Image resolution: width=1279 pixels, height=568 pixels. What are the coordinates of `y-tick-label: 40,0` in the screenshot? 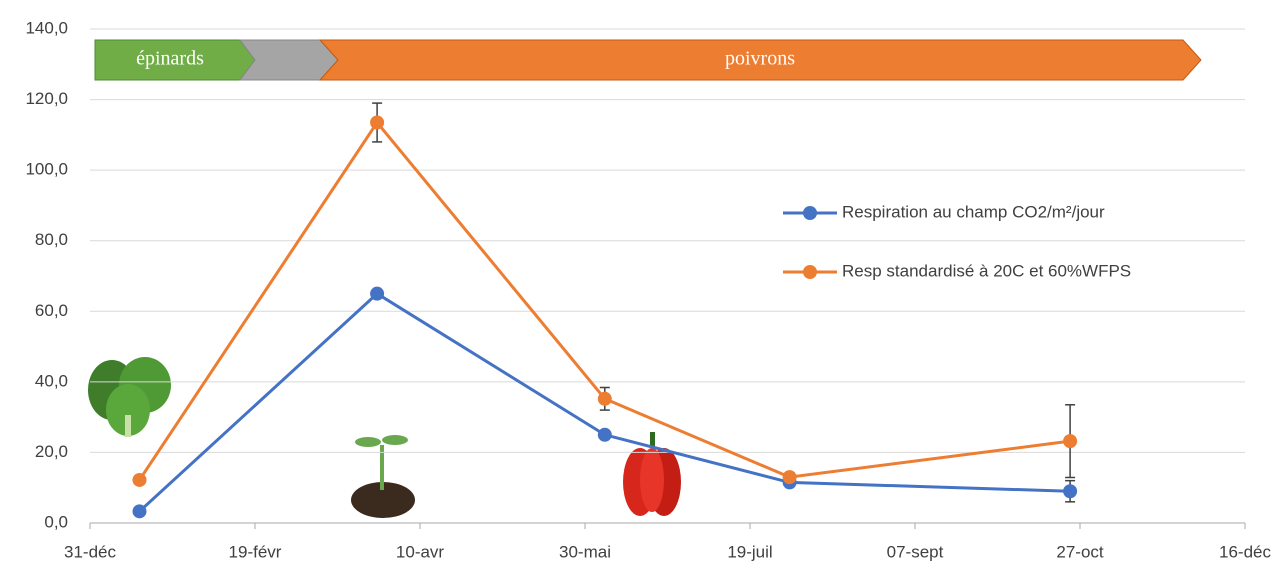 It's located at (51, 380).